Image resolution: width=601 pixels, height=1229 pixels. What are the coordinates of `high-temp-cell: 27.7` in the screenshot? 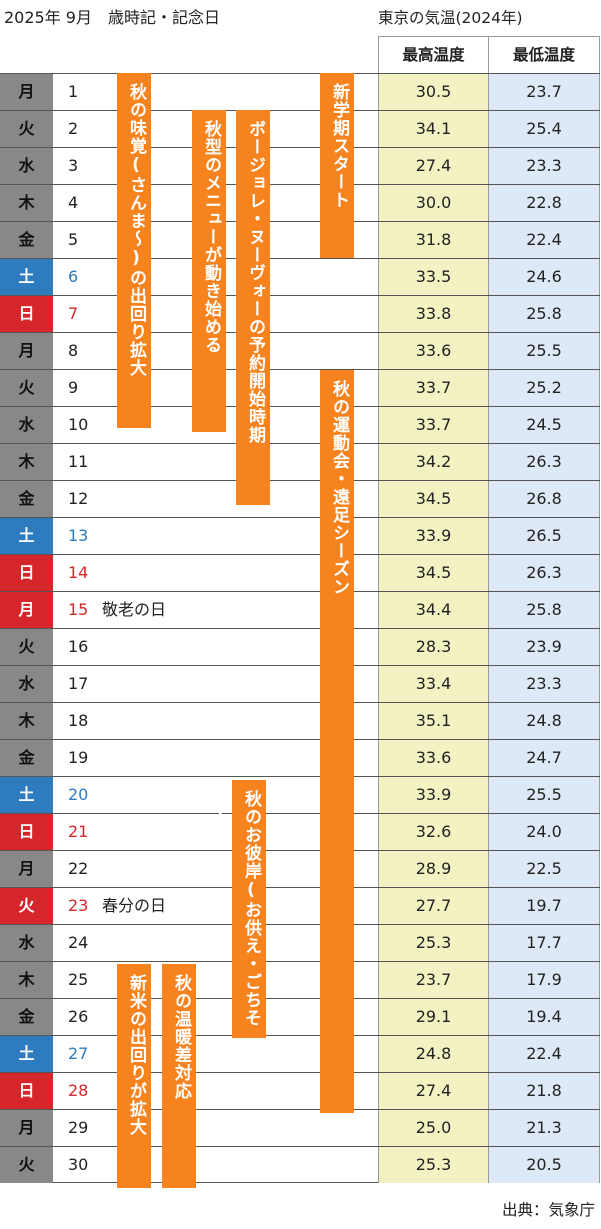 It's located at (433, 906).